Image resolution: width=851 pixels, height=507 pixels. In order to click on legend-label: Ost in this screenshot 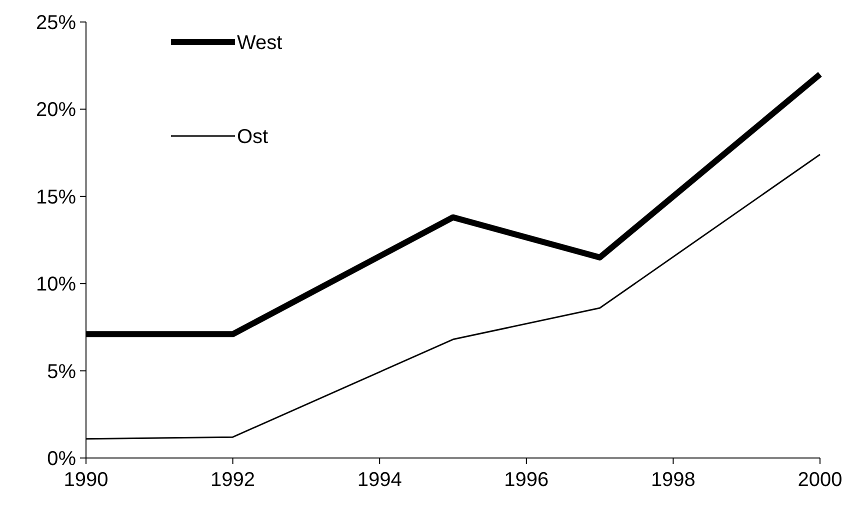, I will do `click(253, 137)`.